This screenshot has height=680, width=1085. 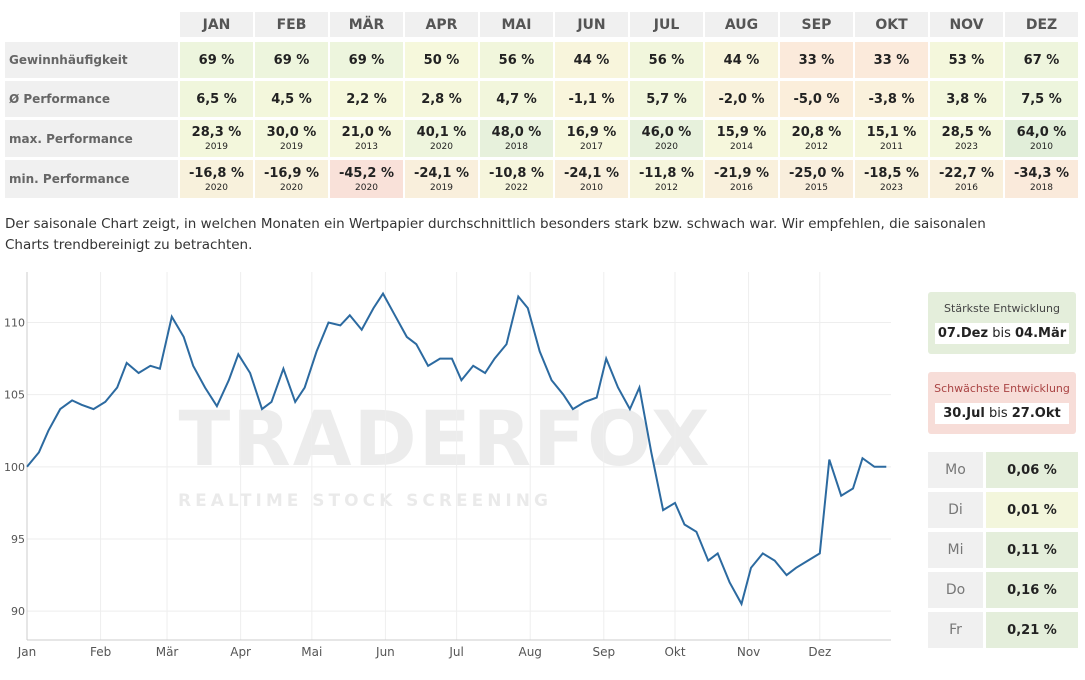 What do you see at coordinates (366, 99) in the screenshot?
I see `cell: 2,2 %` at bounding box center [366, 99].